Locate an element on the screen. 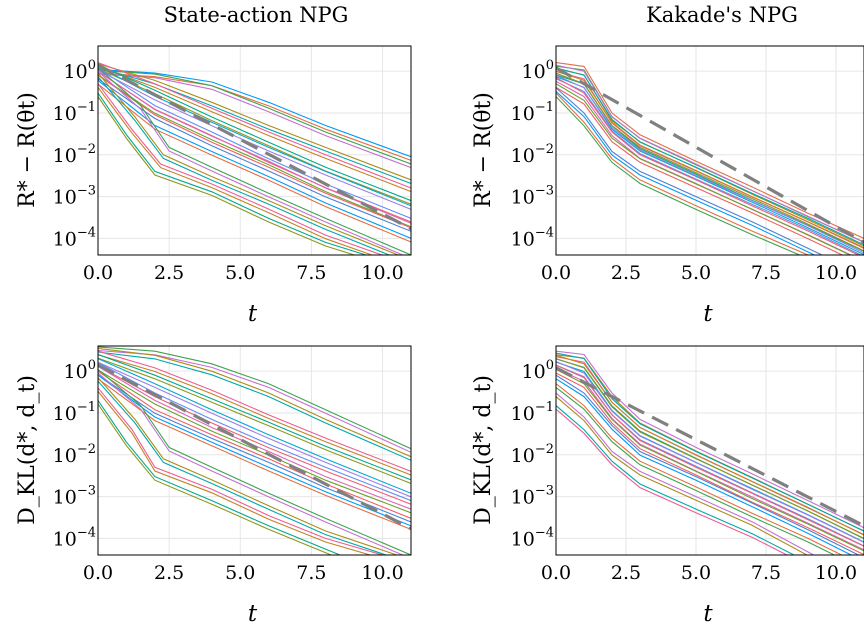 Image resolution: width=864 pixels, height=634 pixels. y-axis-label: D_KL(d*, d_t) is located at coordinates (483, 450).